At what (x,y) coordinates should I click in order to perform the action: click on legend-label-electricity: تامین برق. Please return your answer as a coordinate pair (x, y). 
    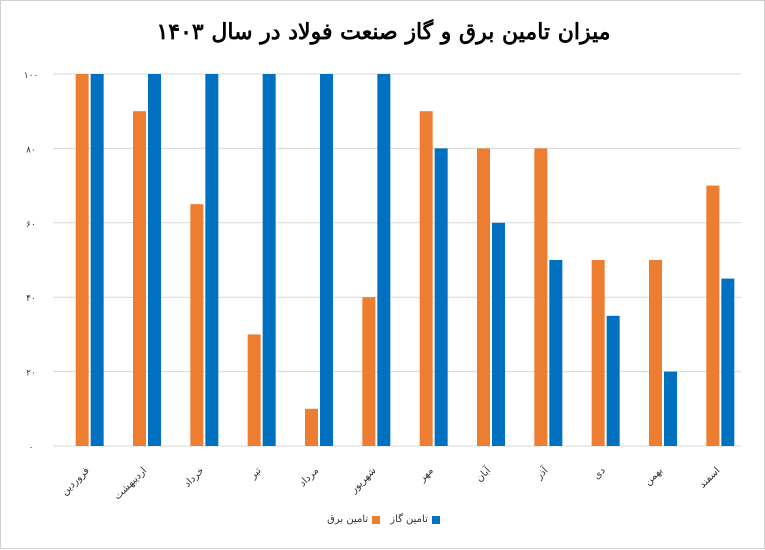
    Looking at the image, I should click on (348, 519).